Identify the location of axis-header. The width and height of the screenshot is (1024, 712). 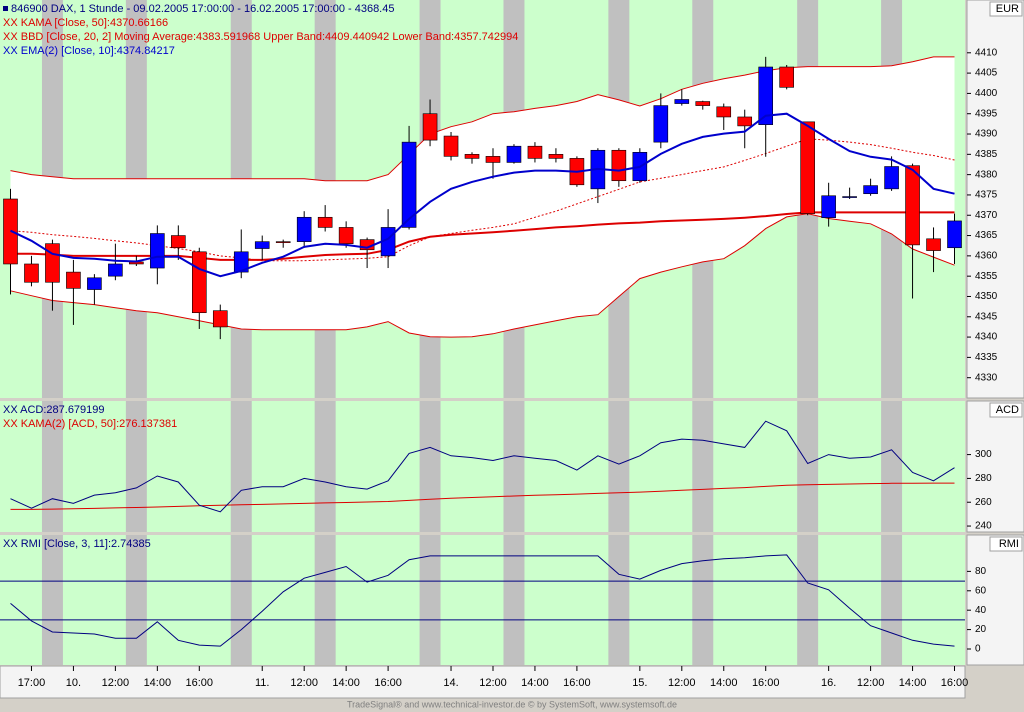
(1006, 9).